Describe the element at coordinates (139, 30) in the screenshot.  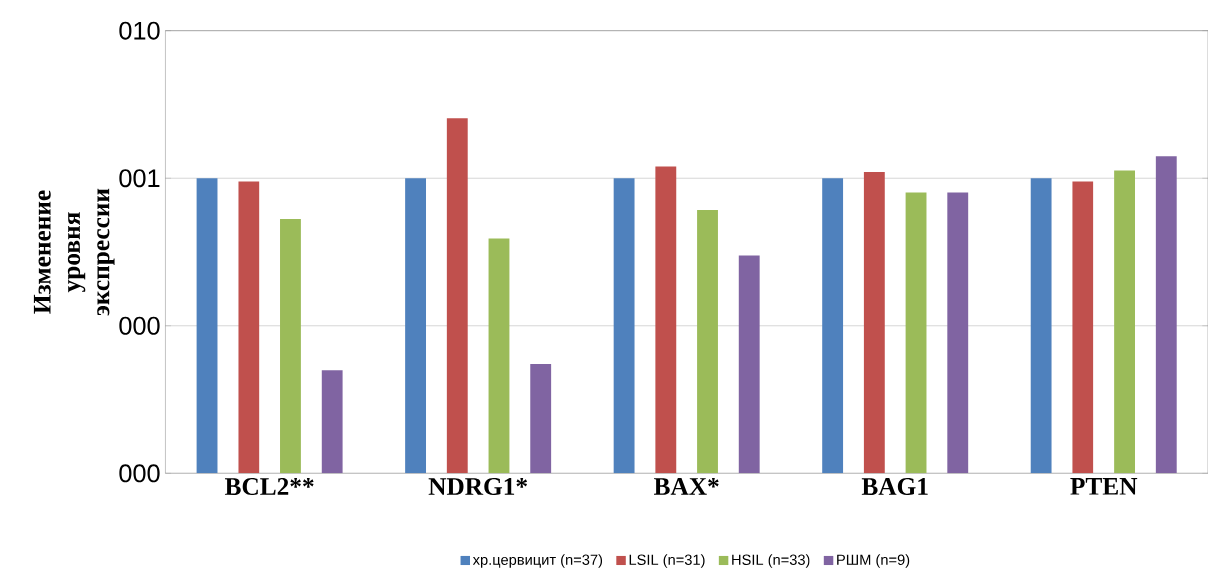
I see `y-tick-label: 010` at that location.